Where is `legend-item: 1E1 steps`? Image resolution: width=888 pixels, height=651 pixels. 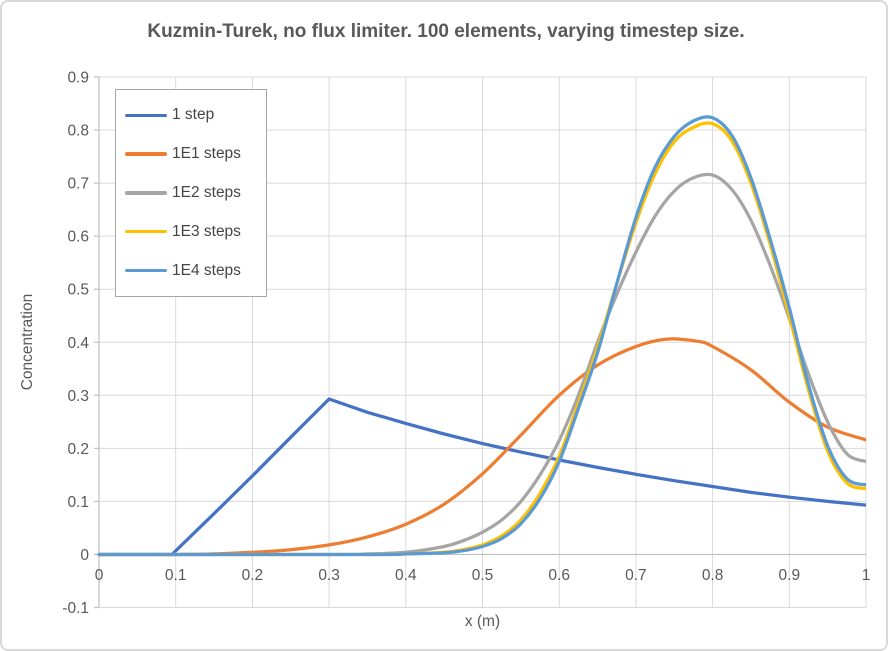
legend-item: 1E1 steps is located at coordinates (195, 154).